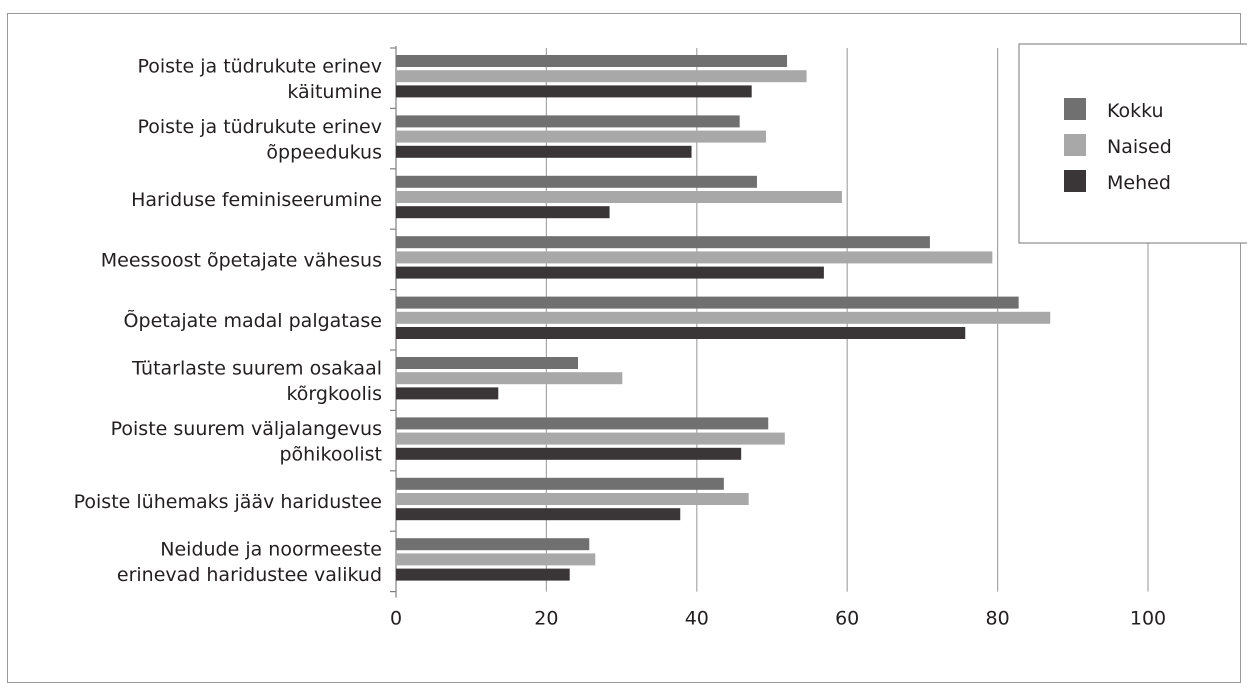  I want to click on x-tick-label: 80, so click(998, 619).